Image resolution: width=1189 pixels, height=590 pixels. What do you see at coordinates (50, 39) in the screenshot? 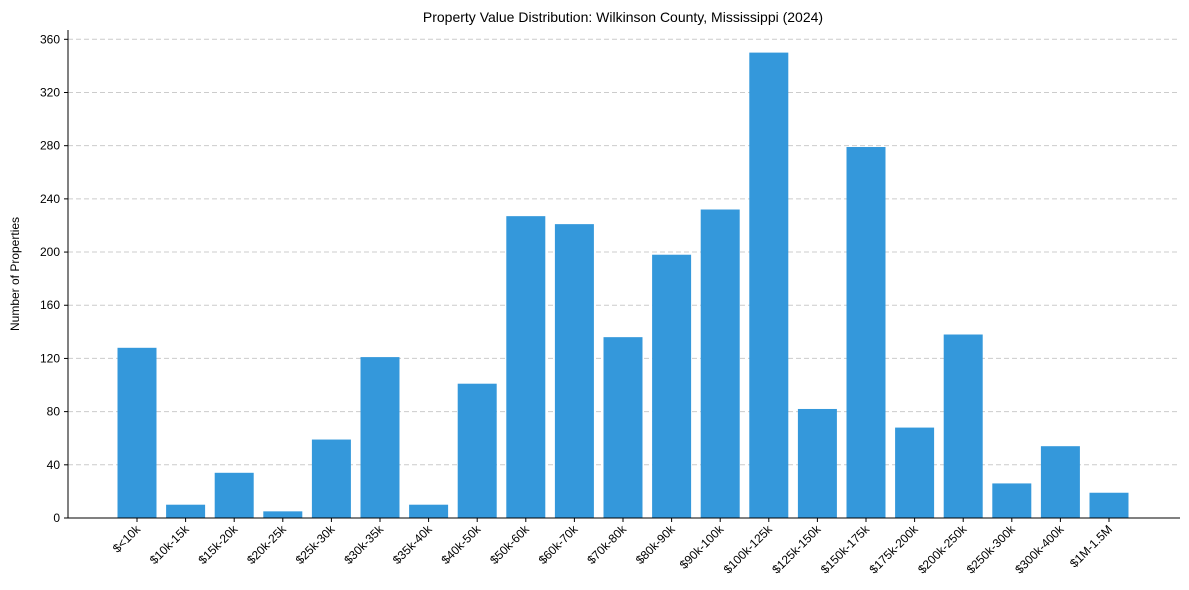
I see `y-tick-label: 360` at bounding box center [50, 39].